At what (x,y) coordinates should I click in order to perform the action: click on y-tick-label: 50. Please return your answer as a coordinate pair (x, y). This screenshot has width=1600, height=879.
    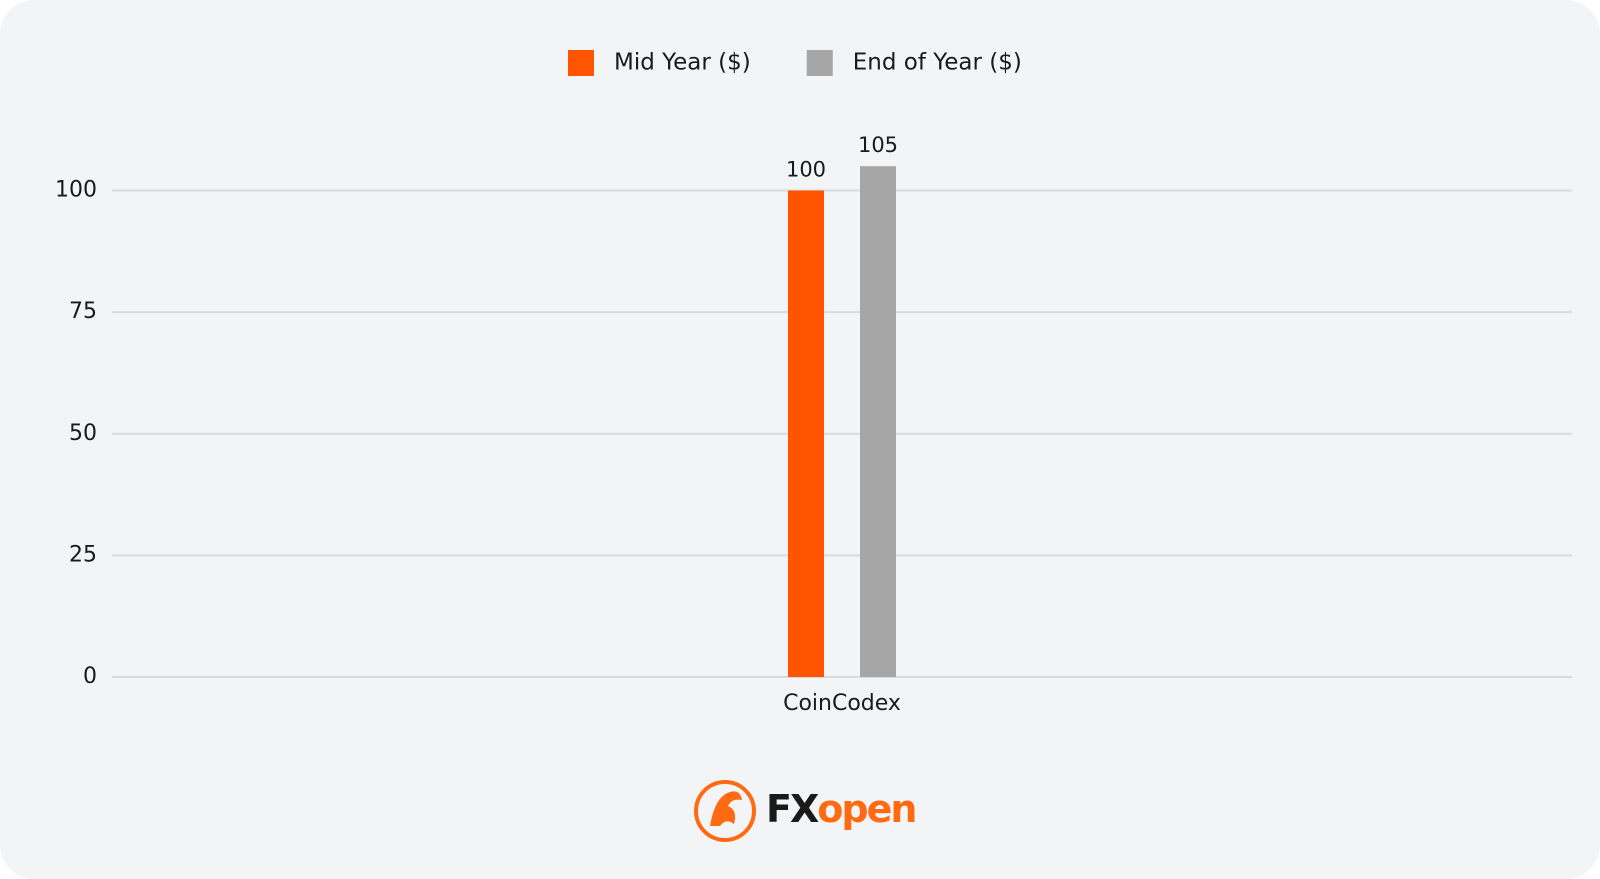
    Looking at the image, I should click on (83, 433).